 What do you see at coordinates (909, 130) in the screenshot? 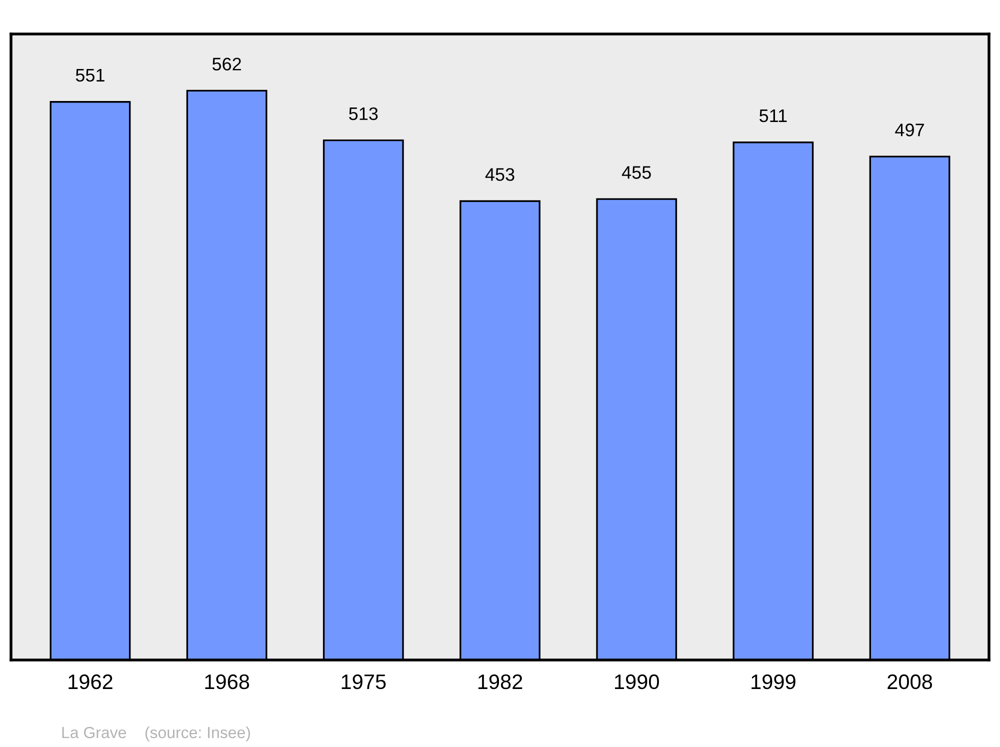
I see `data-label: 497` at bounding box center [909, 130].